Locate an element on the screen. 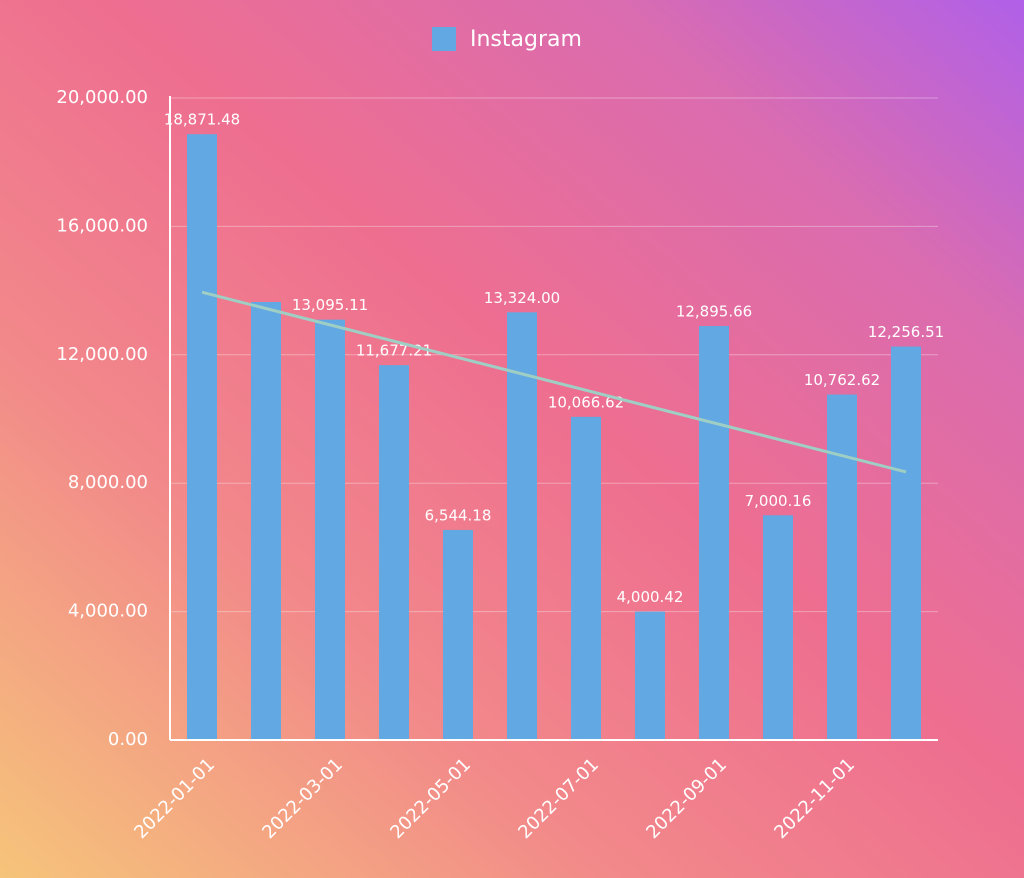  data-label: 13,324.00 is located at coordinates (522, 298).